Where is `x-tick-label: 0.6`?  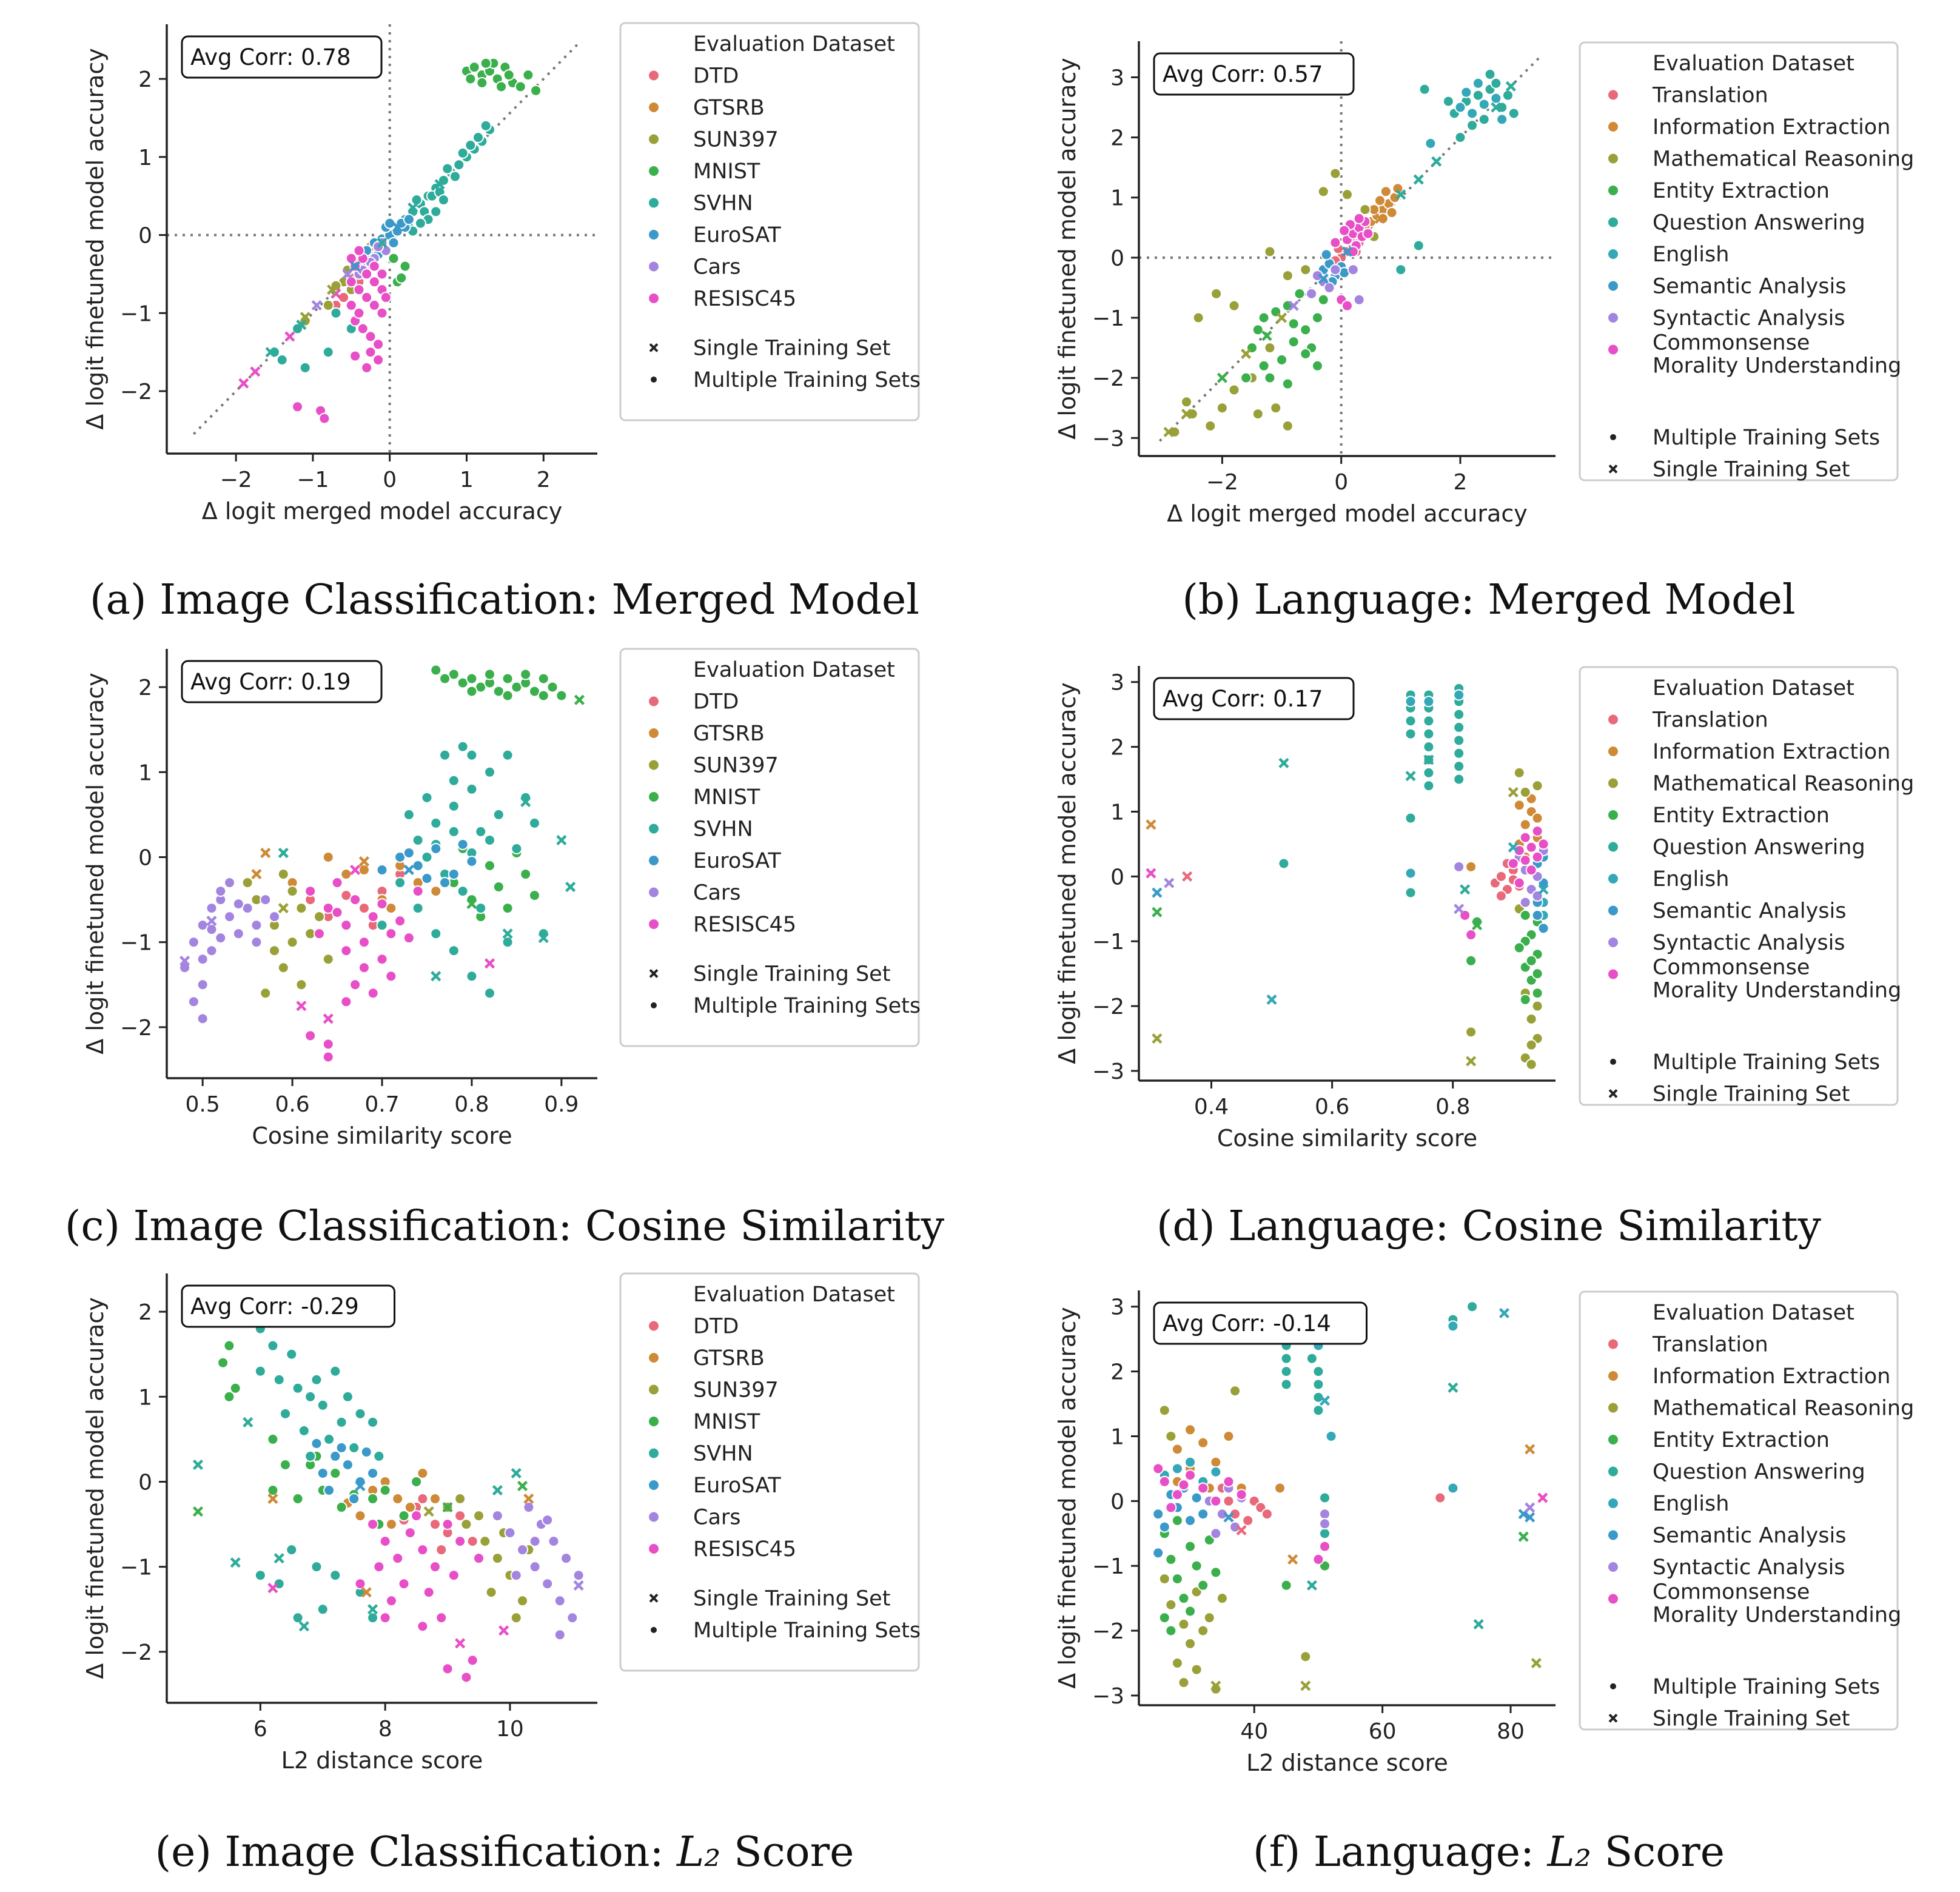 x-tick-label: 0.6 is located at coordinates (1332, 1107).